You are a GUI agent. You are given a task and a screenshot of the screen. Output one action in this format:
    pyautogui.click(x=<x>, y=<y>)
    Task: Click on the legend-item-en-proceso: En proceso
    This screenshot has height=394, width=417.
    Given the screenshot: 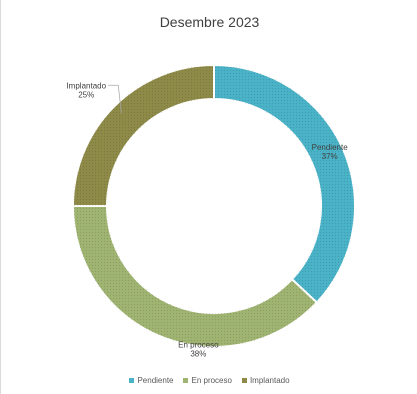 What is the action you would take?
    pyautogui.click(x=207, y=380)
    